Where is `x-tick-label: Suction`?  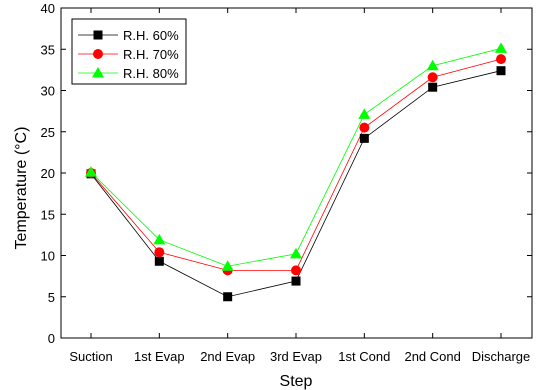
x-tick-label: Suction is located at coordinates (90, 356).